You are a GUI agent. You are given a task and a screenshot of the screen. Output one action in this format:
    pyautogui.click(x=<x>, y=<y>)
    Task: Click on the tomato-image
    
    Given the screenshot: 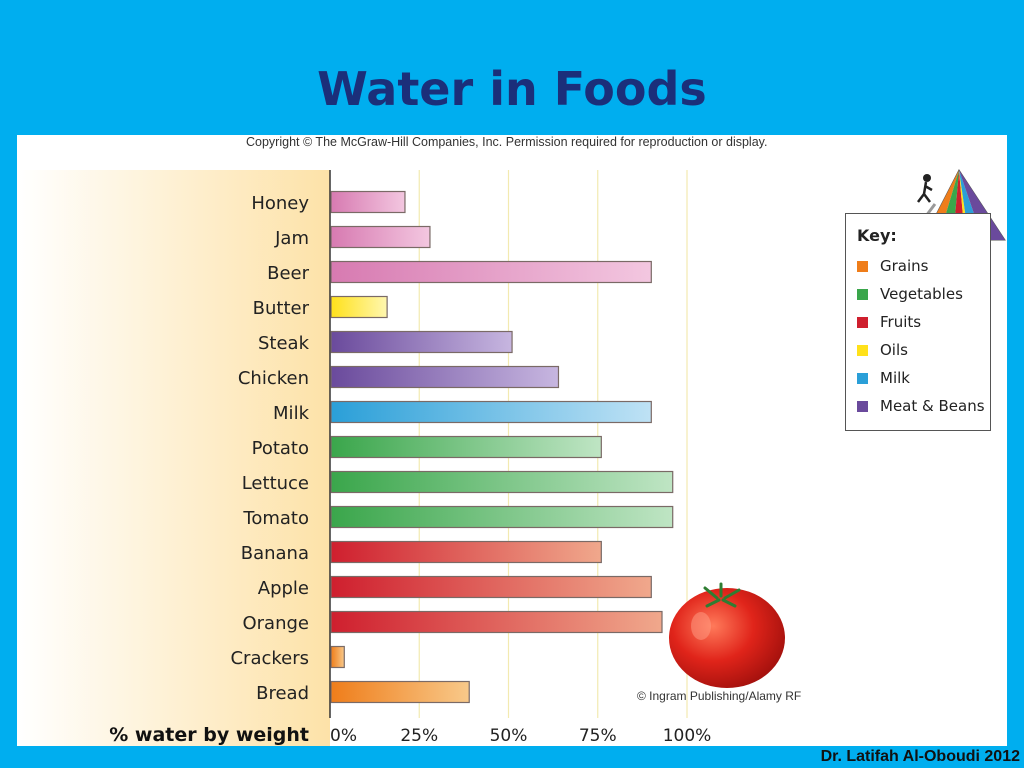 What is the action you would take?
    pyautogui.click(x=727, y=635)
    